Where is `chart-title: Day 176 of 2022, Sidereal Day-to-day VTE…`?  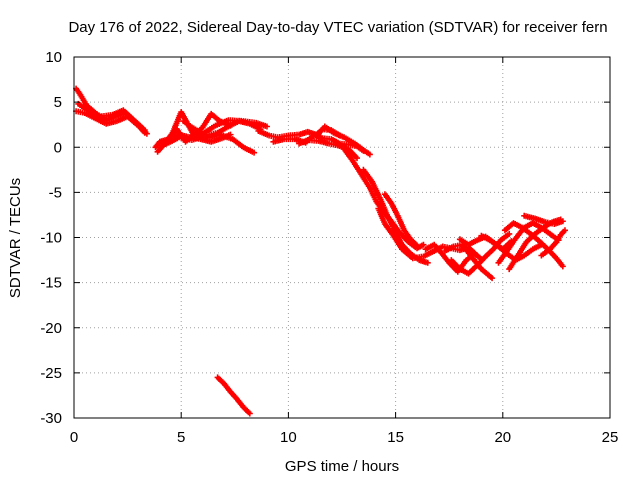
chart-title: Day 176 of 2022, Sidereal Day-to-day VTE… is located at coordinates (337, 27).